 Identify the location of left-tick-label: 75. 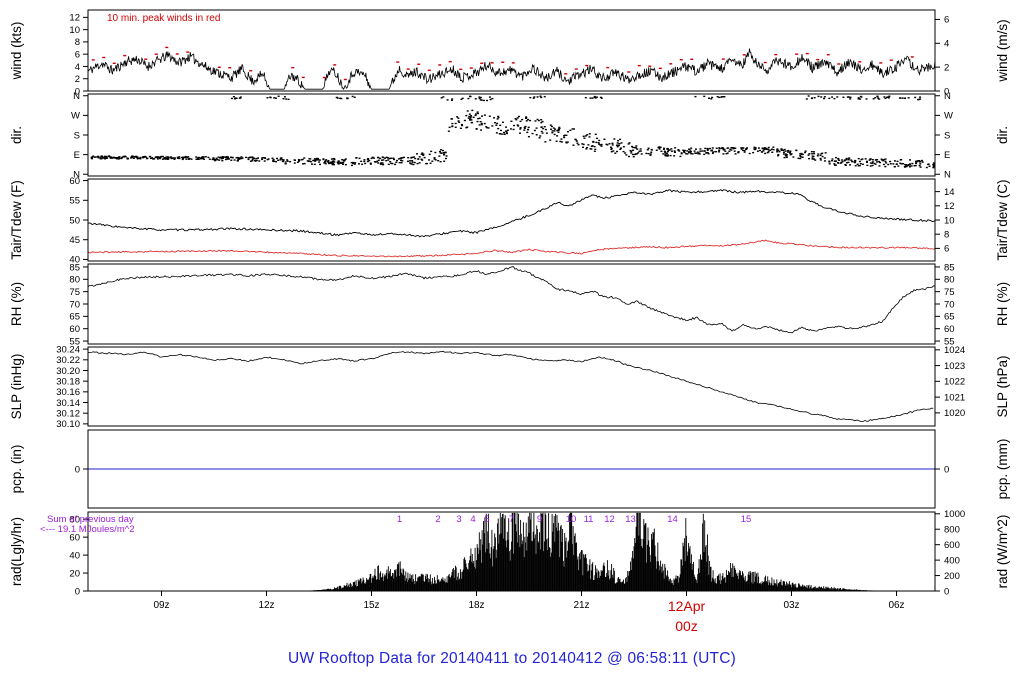
(74, 292).